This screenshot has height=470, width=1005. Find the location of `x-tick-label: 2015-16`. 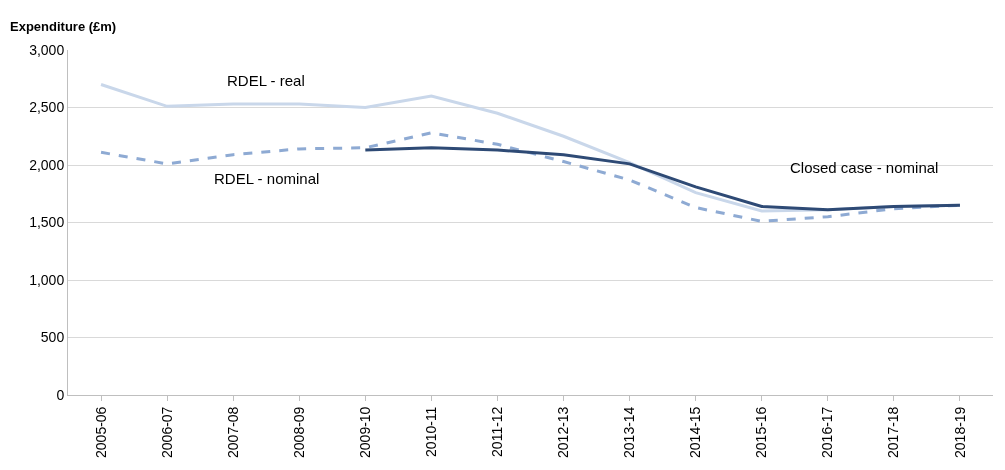

x-tick-label: 2015-16 is located at coordinates (761, 432).